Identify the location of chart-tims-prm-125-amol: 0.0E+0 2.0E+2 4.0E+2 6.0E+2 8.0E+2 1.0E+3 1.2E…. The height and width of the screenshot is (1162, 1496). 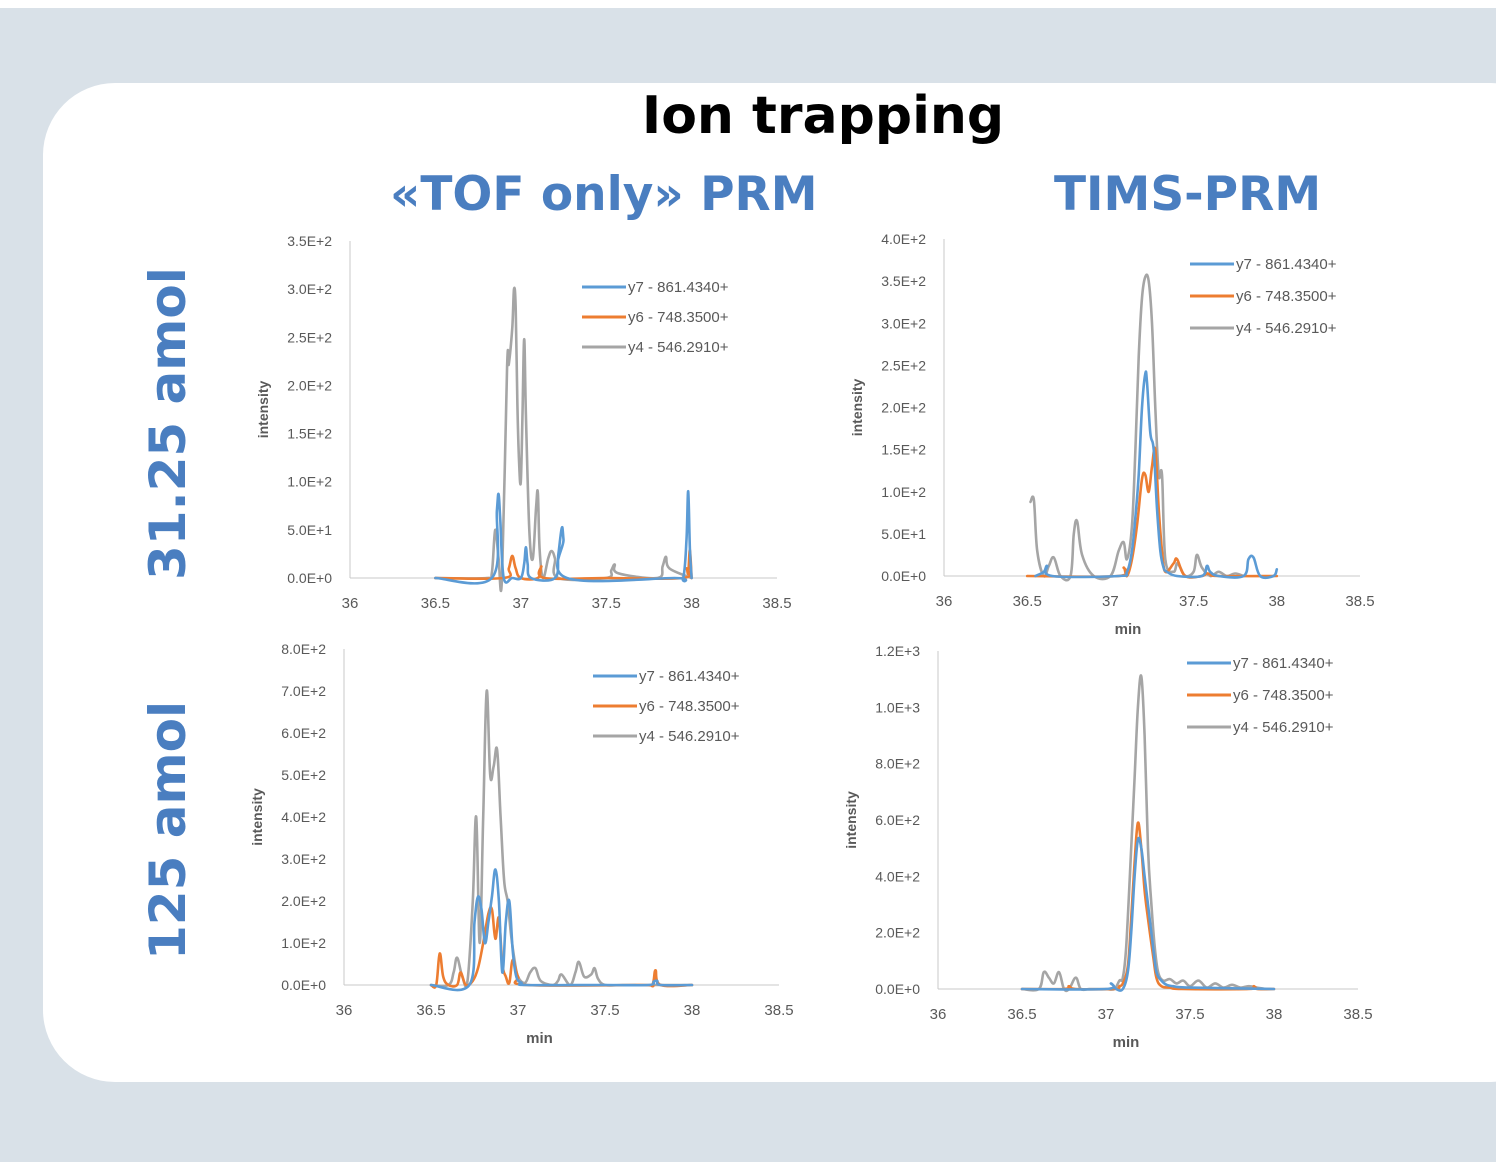
(1108, 847).